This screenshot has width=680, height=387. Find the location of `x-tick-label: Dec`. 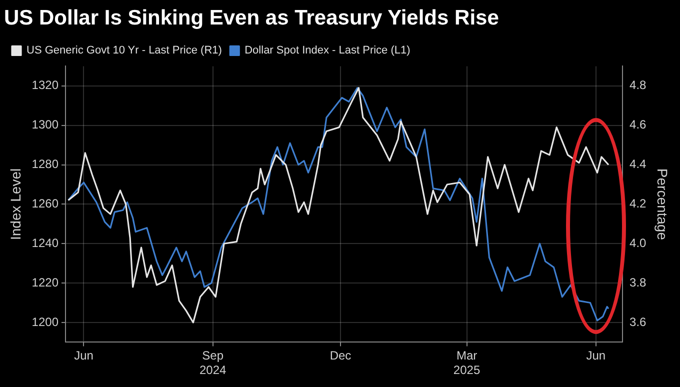

x-tick-label: Dec is located at coordinates (341, 355).